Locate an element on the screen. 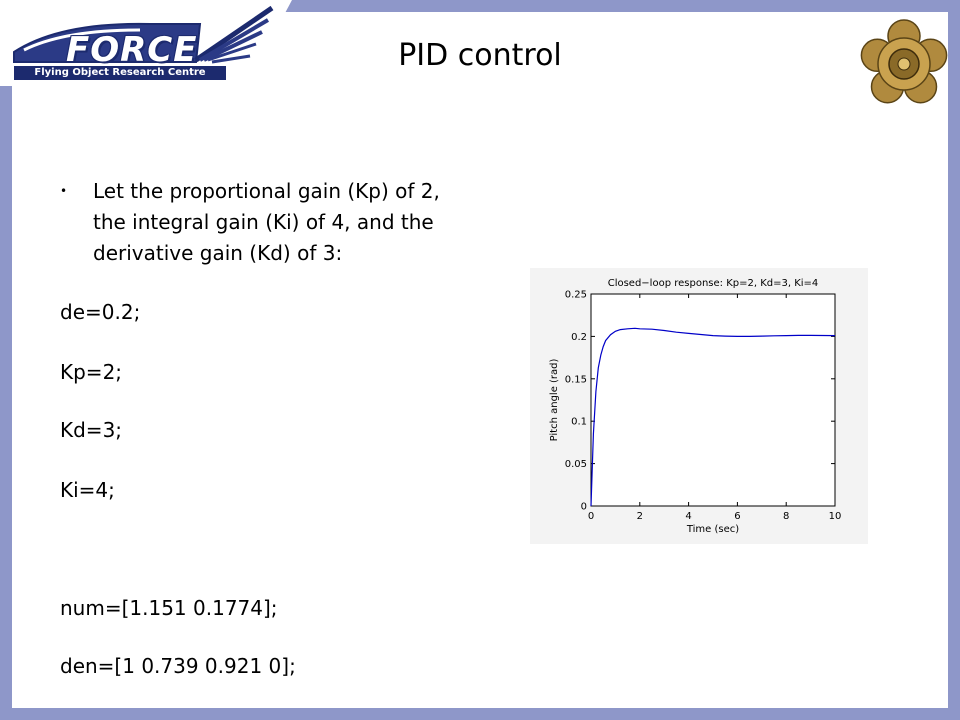  y-tick-label: 0 is located at coordinates (584, 507).